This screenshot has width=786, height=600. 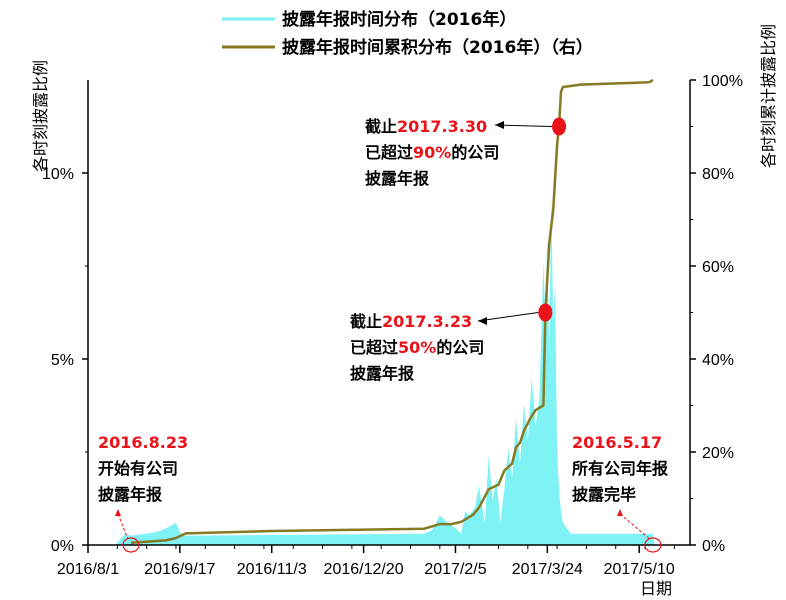 I want to click on annotation-text-line: 截止2017.3.30, so click(x=426, y=126).